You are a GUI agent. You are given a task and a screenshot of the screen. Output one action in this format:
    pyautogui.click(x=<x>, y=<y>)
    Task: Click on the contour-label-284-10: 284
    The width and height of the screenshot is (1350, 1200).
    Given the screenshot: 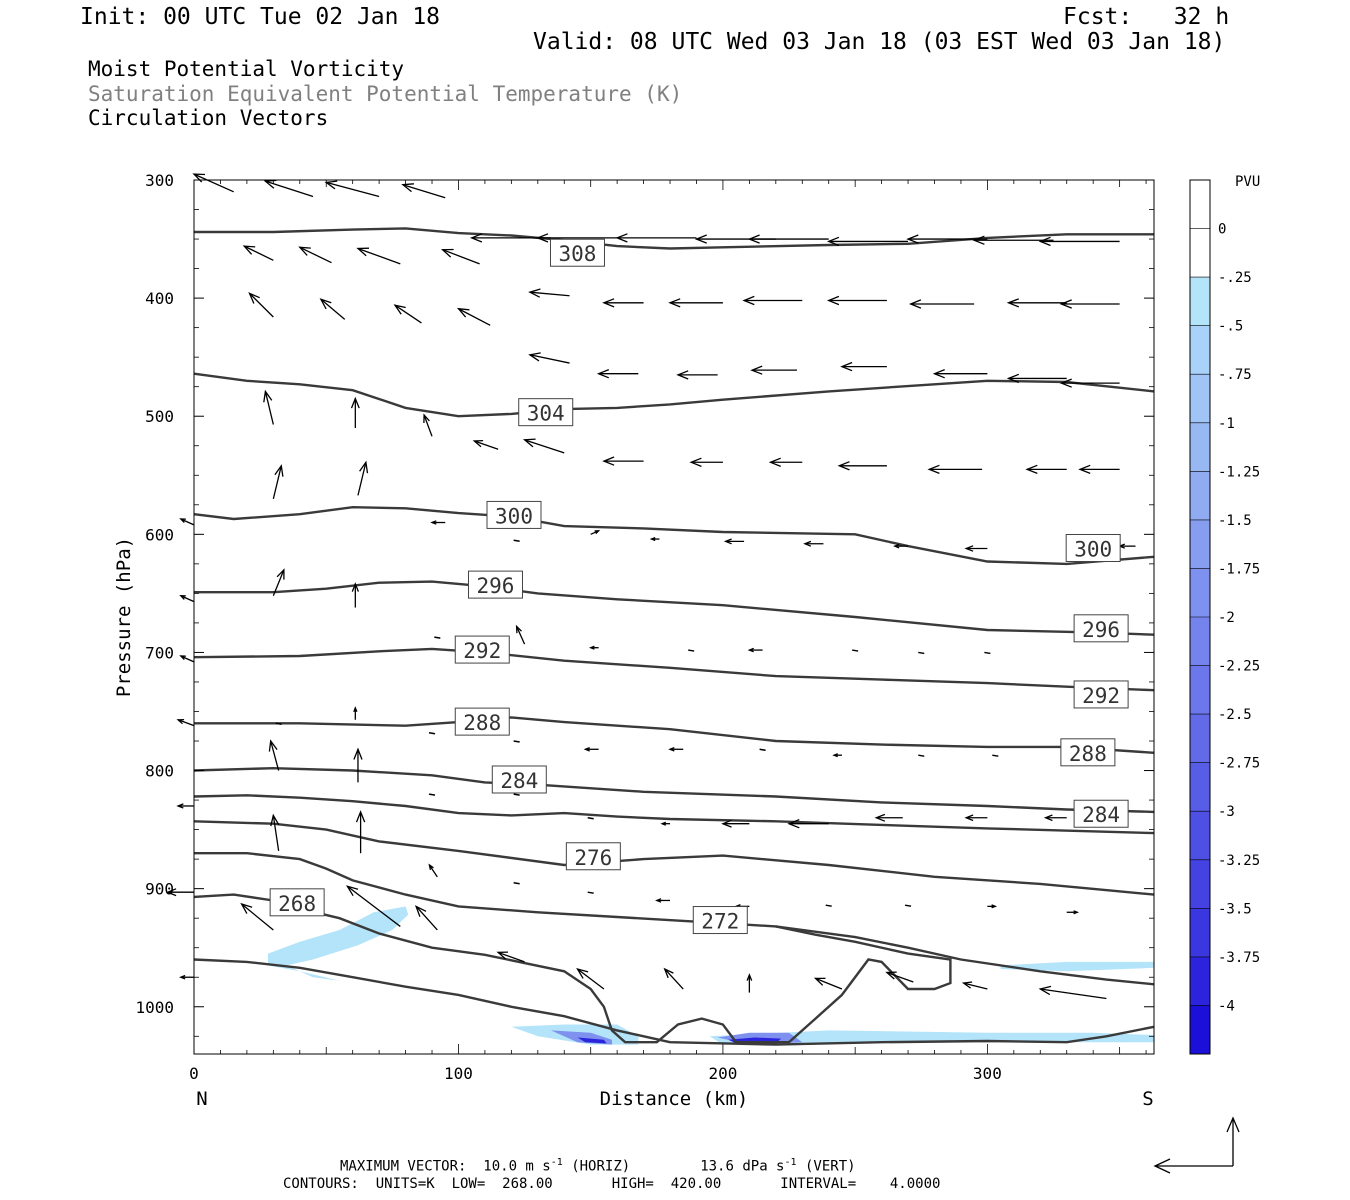 What is the action you would take?
    pyautogui.click(x=519, y=779)
    